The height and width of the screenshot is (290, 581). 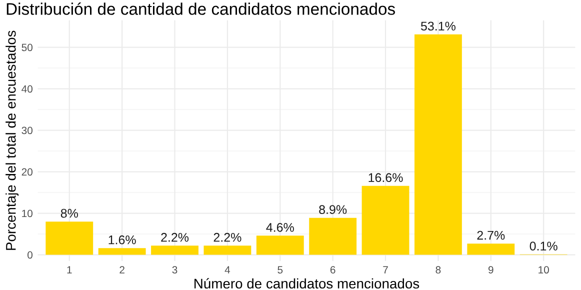 What do you see at coordinates (491, 270) in the screenshot?
I see `x-tick-label: 9` at bounding box center [491, 270].